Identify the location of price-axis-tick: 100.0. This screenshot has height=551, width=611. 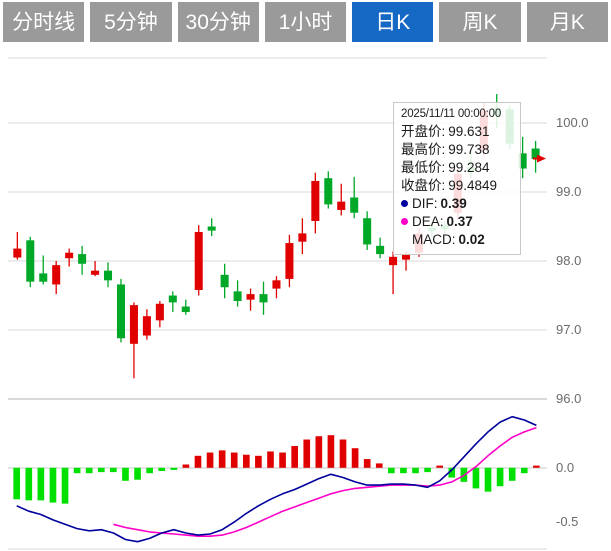
(572, 122).